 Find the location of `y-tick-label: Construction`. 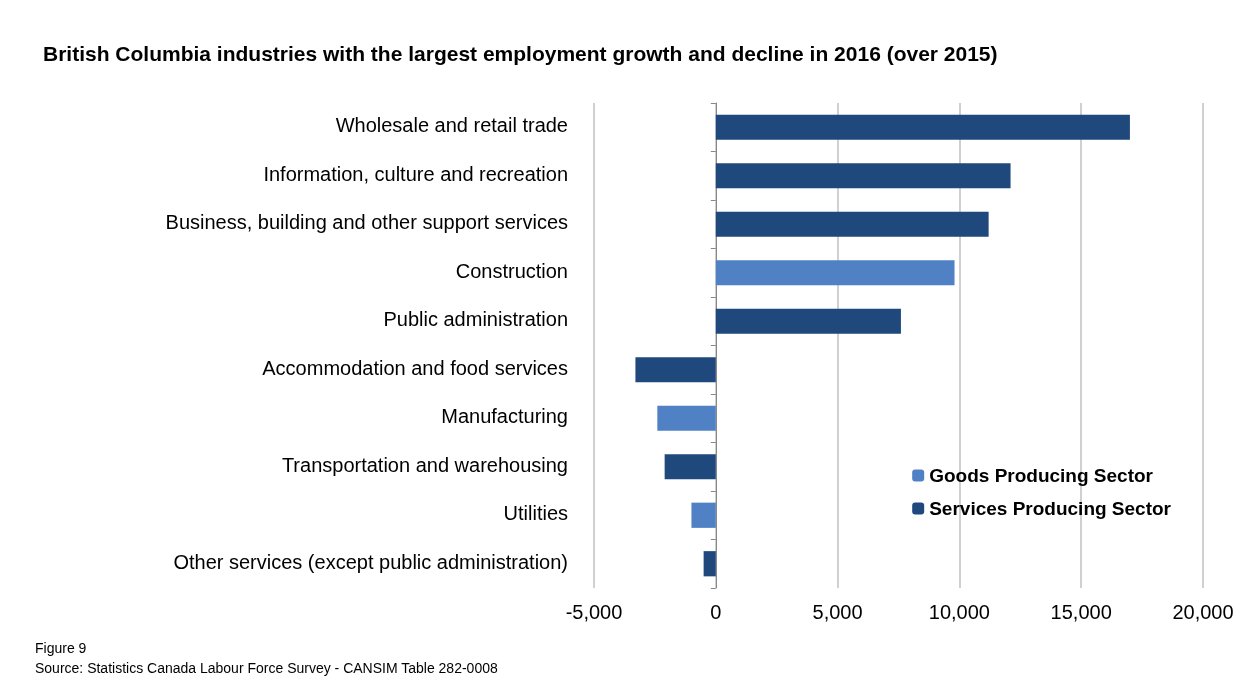

y-tick-label: Construction is located at coordinates (511, 270).